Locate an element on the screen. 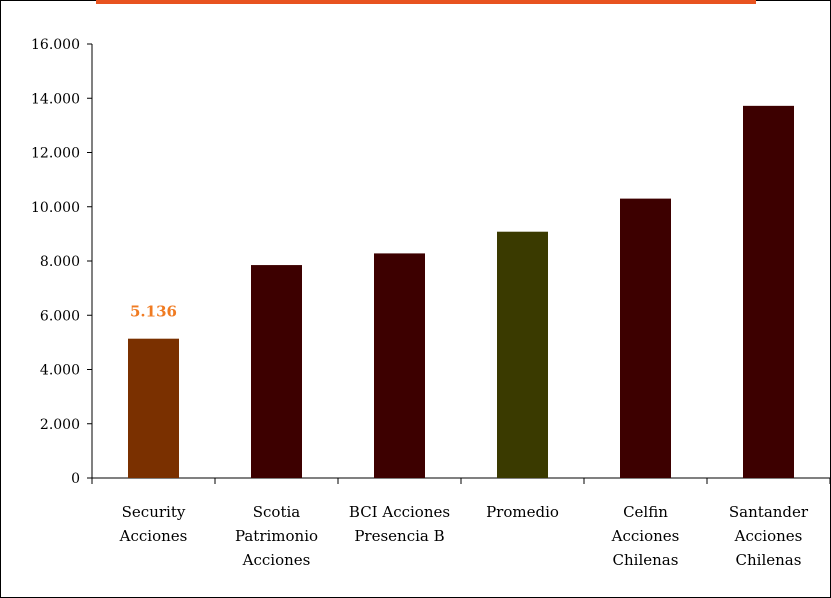  x-category-label: Santander Acciones Chilenas is located at coordinates (769, 536).